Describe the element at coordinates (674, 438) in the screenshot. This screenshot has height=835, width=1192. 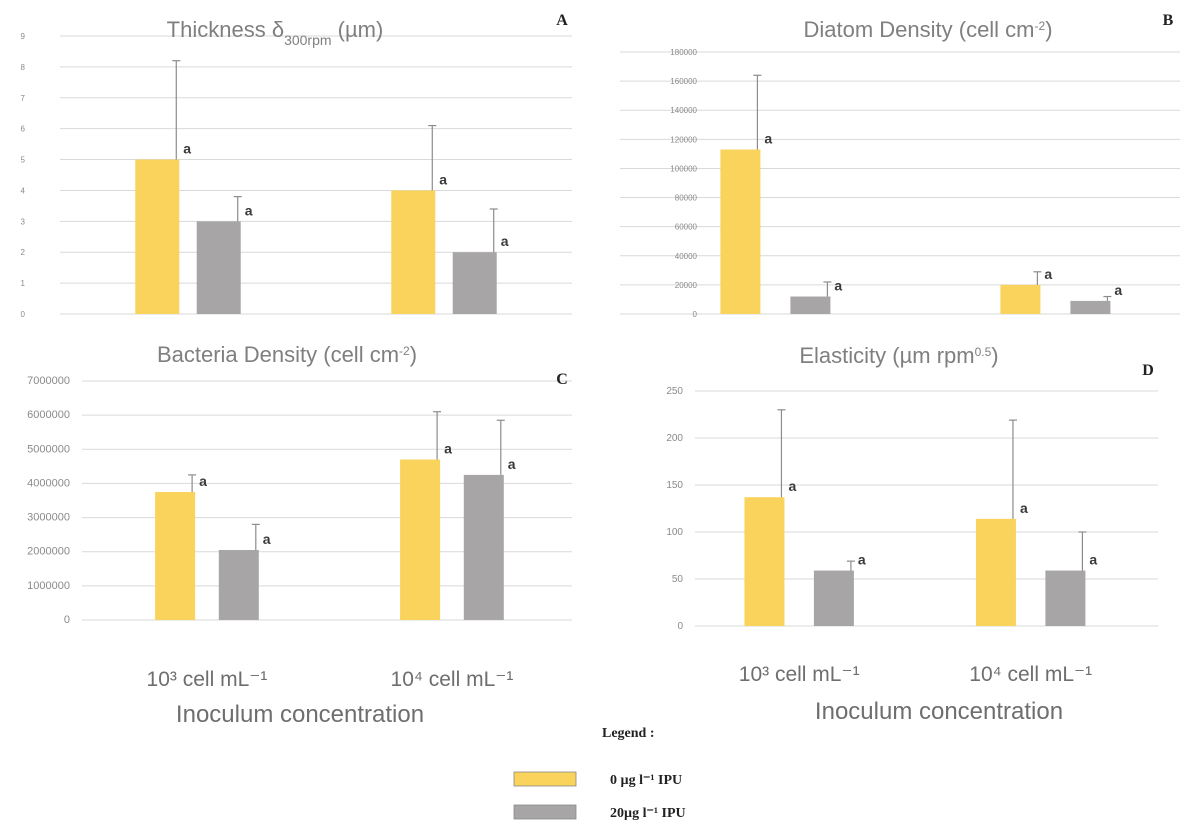
I see `y-tick-label: 200` at that location.